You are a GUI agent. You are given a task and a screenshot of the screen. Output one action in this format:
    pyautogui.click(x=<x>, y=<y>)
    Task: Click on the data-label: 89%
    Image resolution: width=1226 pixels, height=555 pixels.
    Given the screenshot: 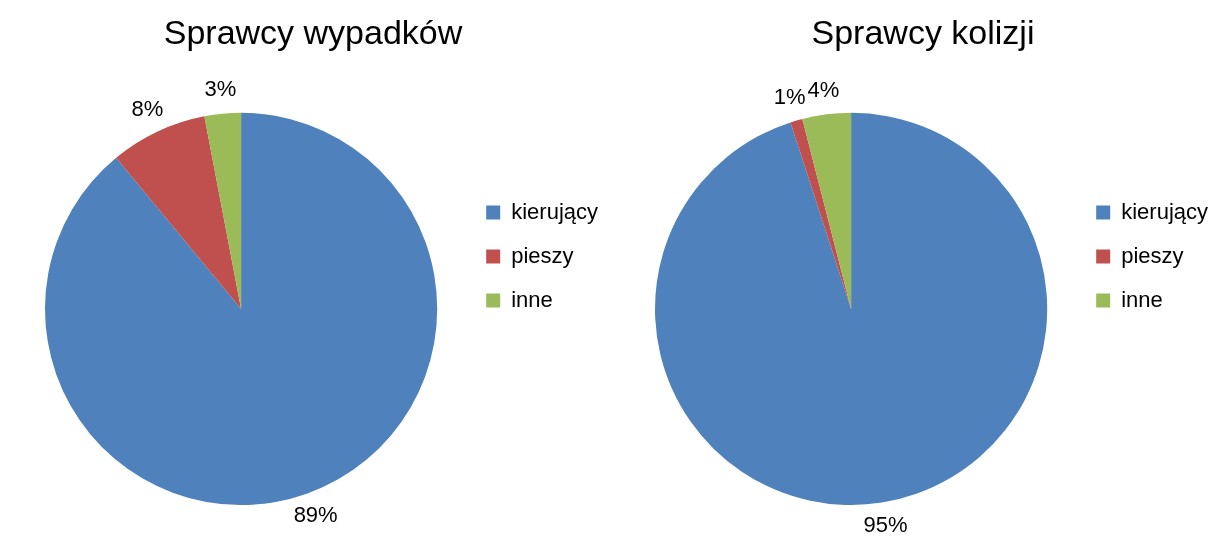 What is the action you would take?
    pyautogui.click(x=315, y=515)
    